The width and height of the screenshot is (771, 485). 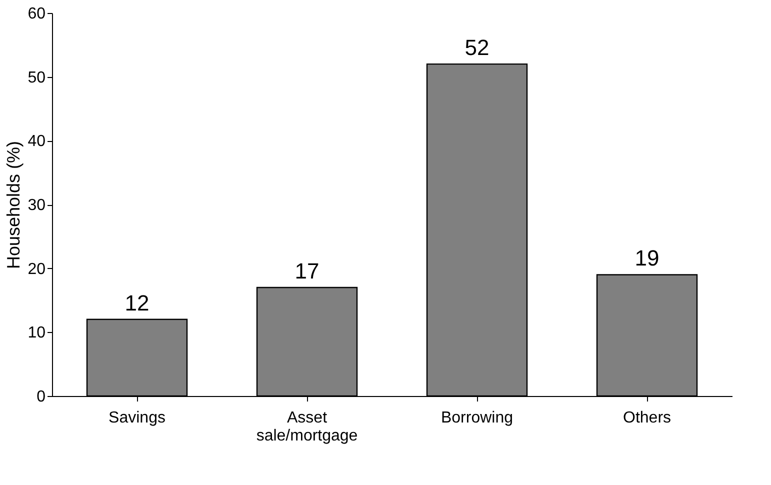 I want to click on y-tick-label: 10, so click(x=37, y=333).